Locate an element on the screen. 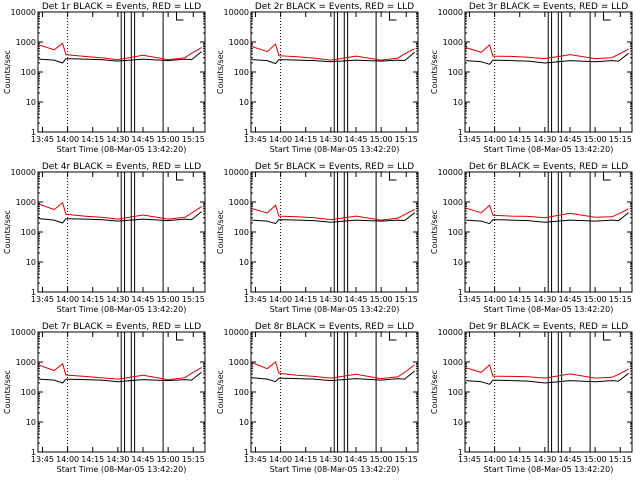 Image resolution: width=640 pixels, height=480 pixels. panel-title: Det 7r BLACK = Events, RED = LLD is located at coordinates (121, 327).